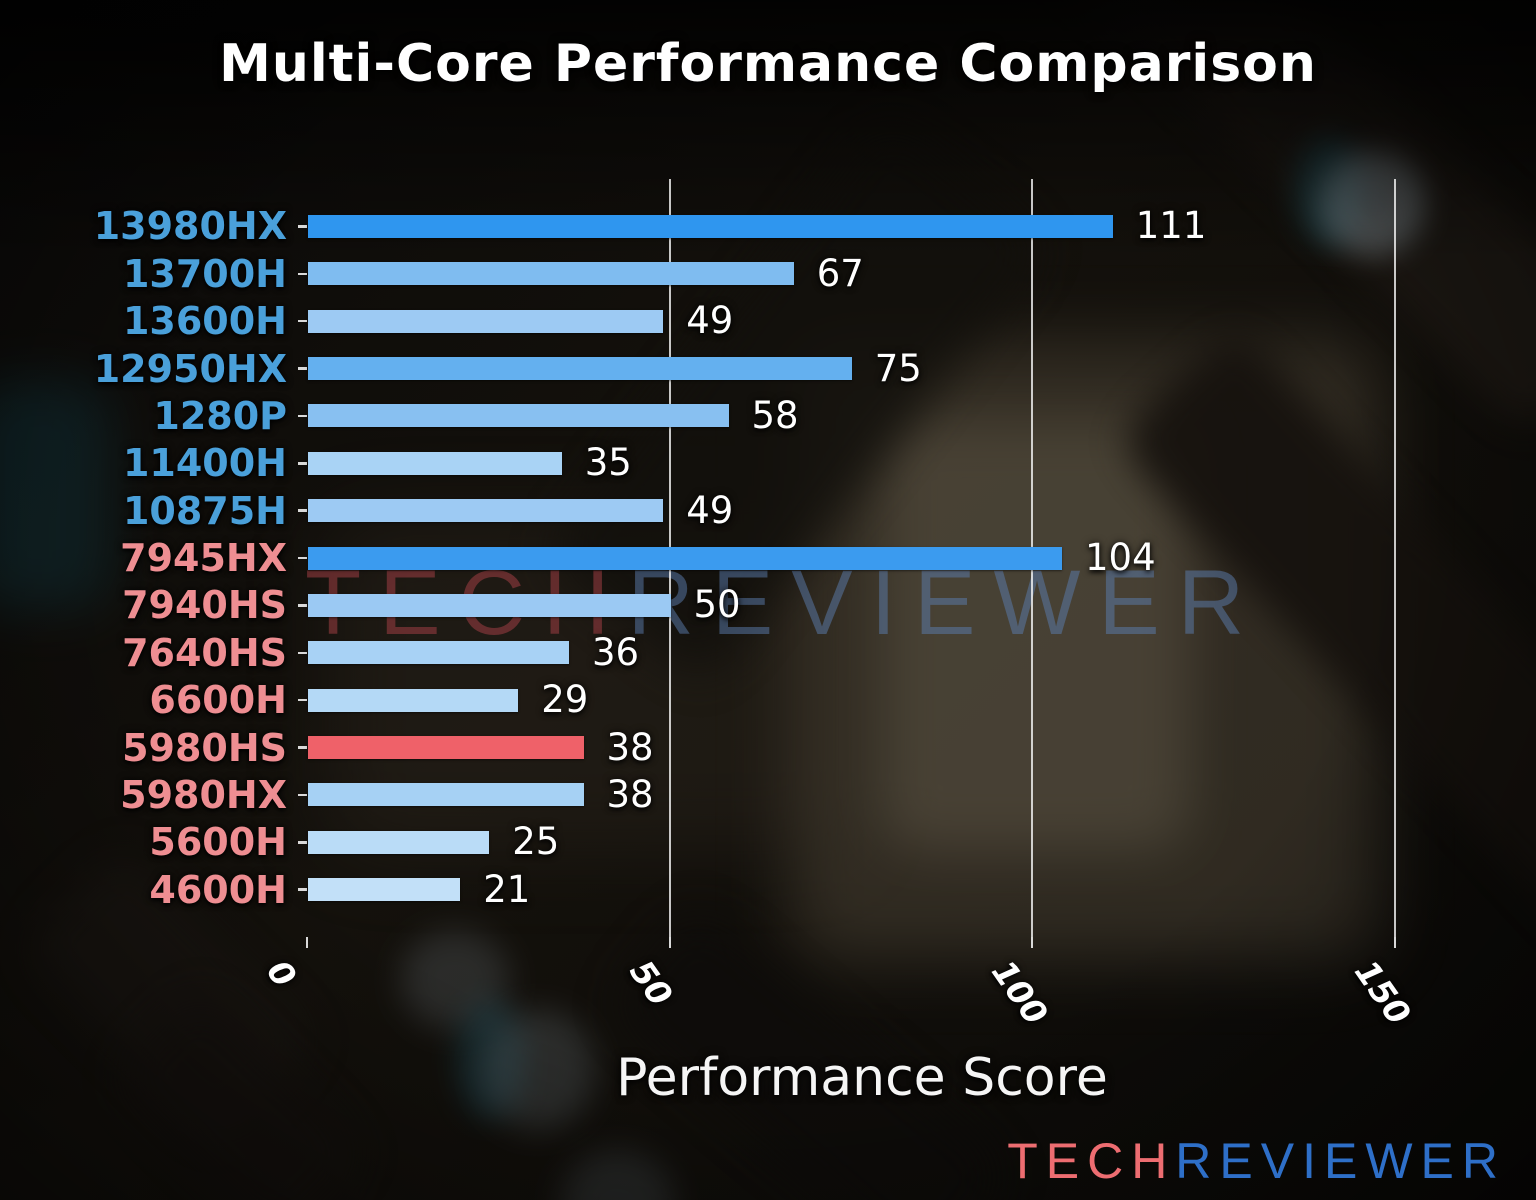  Describe the element at coordinates (218, 842) in the screenshot. I see `category-label: 5600H` at that location.